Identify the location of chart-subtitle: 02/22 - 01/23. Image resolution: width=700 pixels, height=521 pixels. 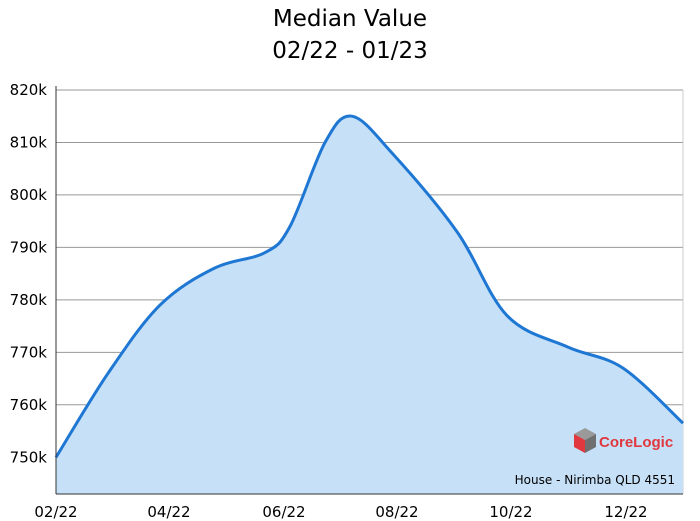
(350, 51).